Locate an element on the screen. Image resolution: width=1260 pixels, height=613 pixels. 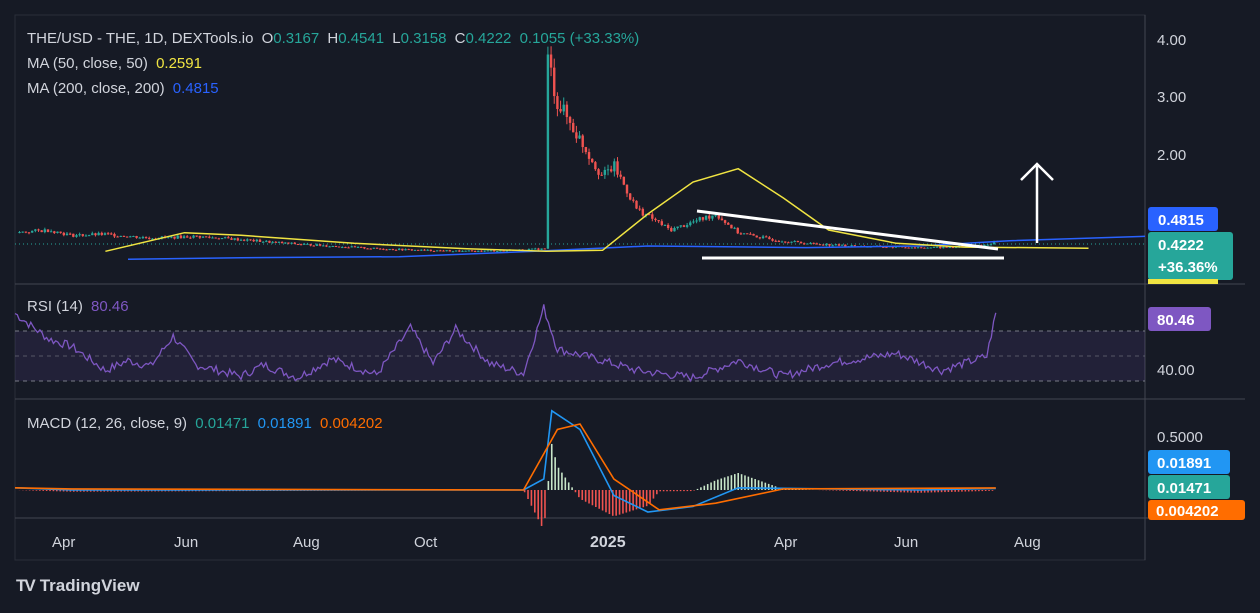
rsi-legend: RSI (14) 80.46 is located at coordinates (80, 306).